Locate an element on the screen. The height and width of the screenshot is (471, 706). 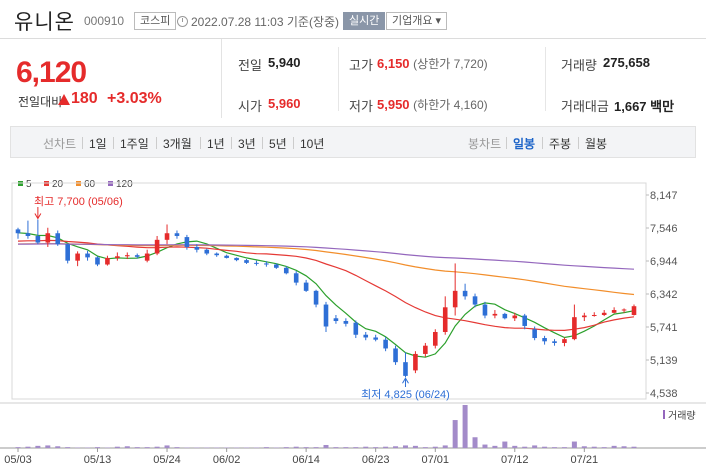
stat-value: 275,658 is located at coordinates (626, 62).